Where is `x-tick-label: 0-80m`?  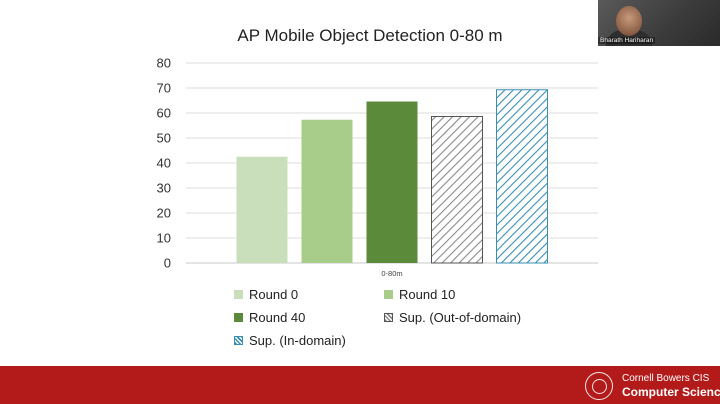 x-tick-label: 0-80m is located at coordinates (391, 273).